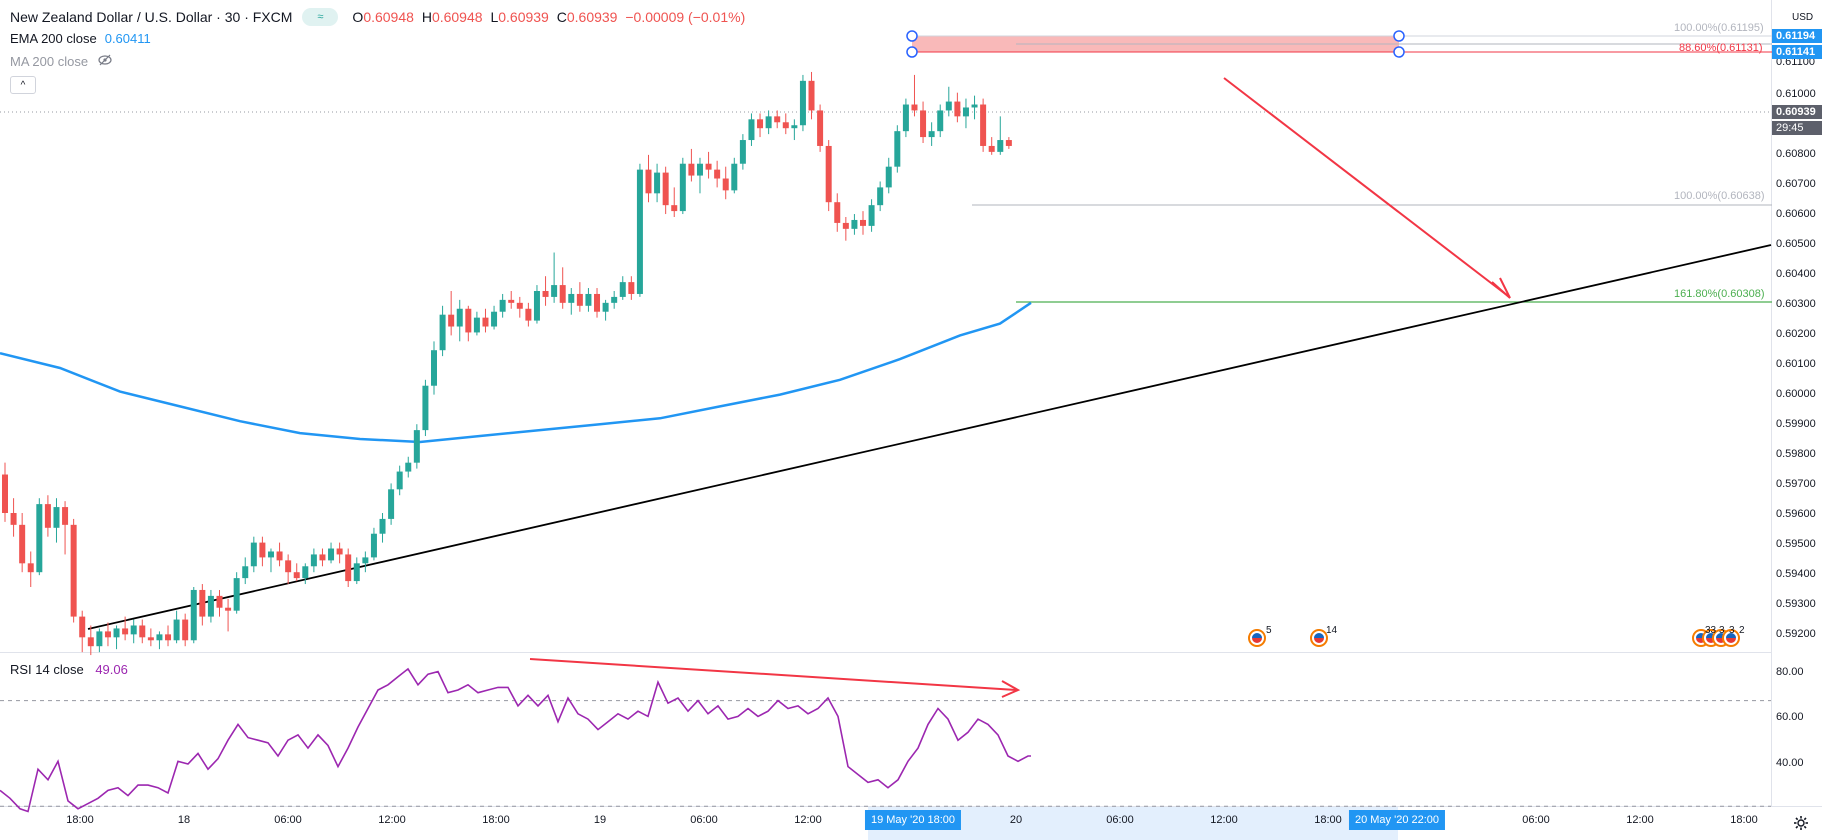 The image size is (1822, 840). Describe the element at coordinates (105, 61) in the screenshot. I see `eye-off-icon` at that location.